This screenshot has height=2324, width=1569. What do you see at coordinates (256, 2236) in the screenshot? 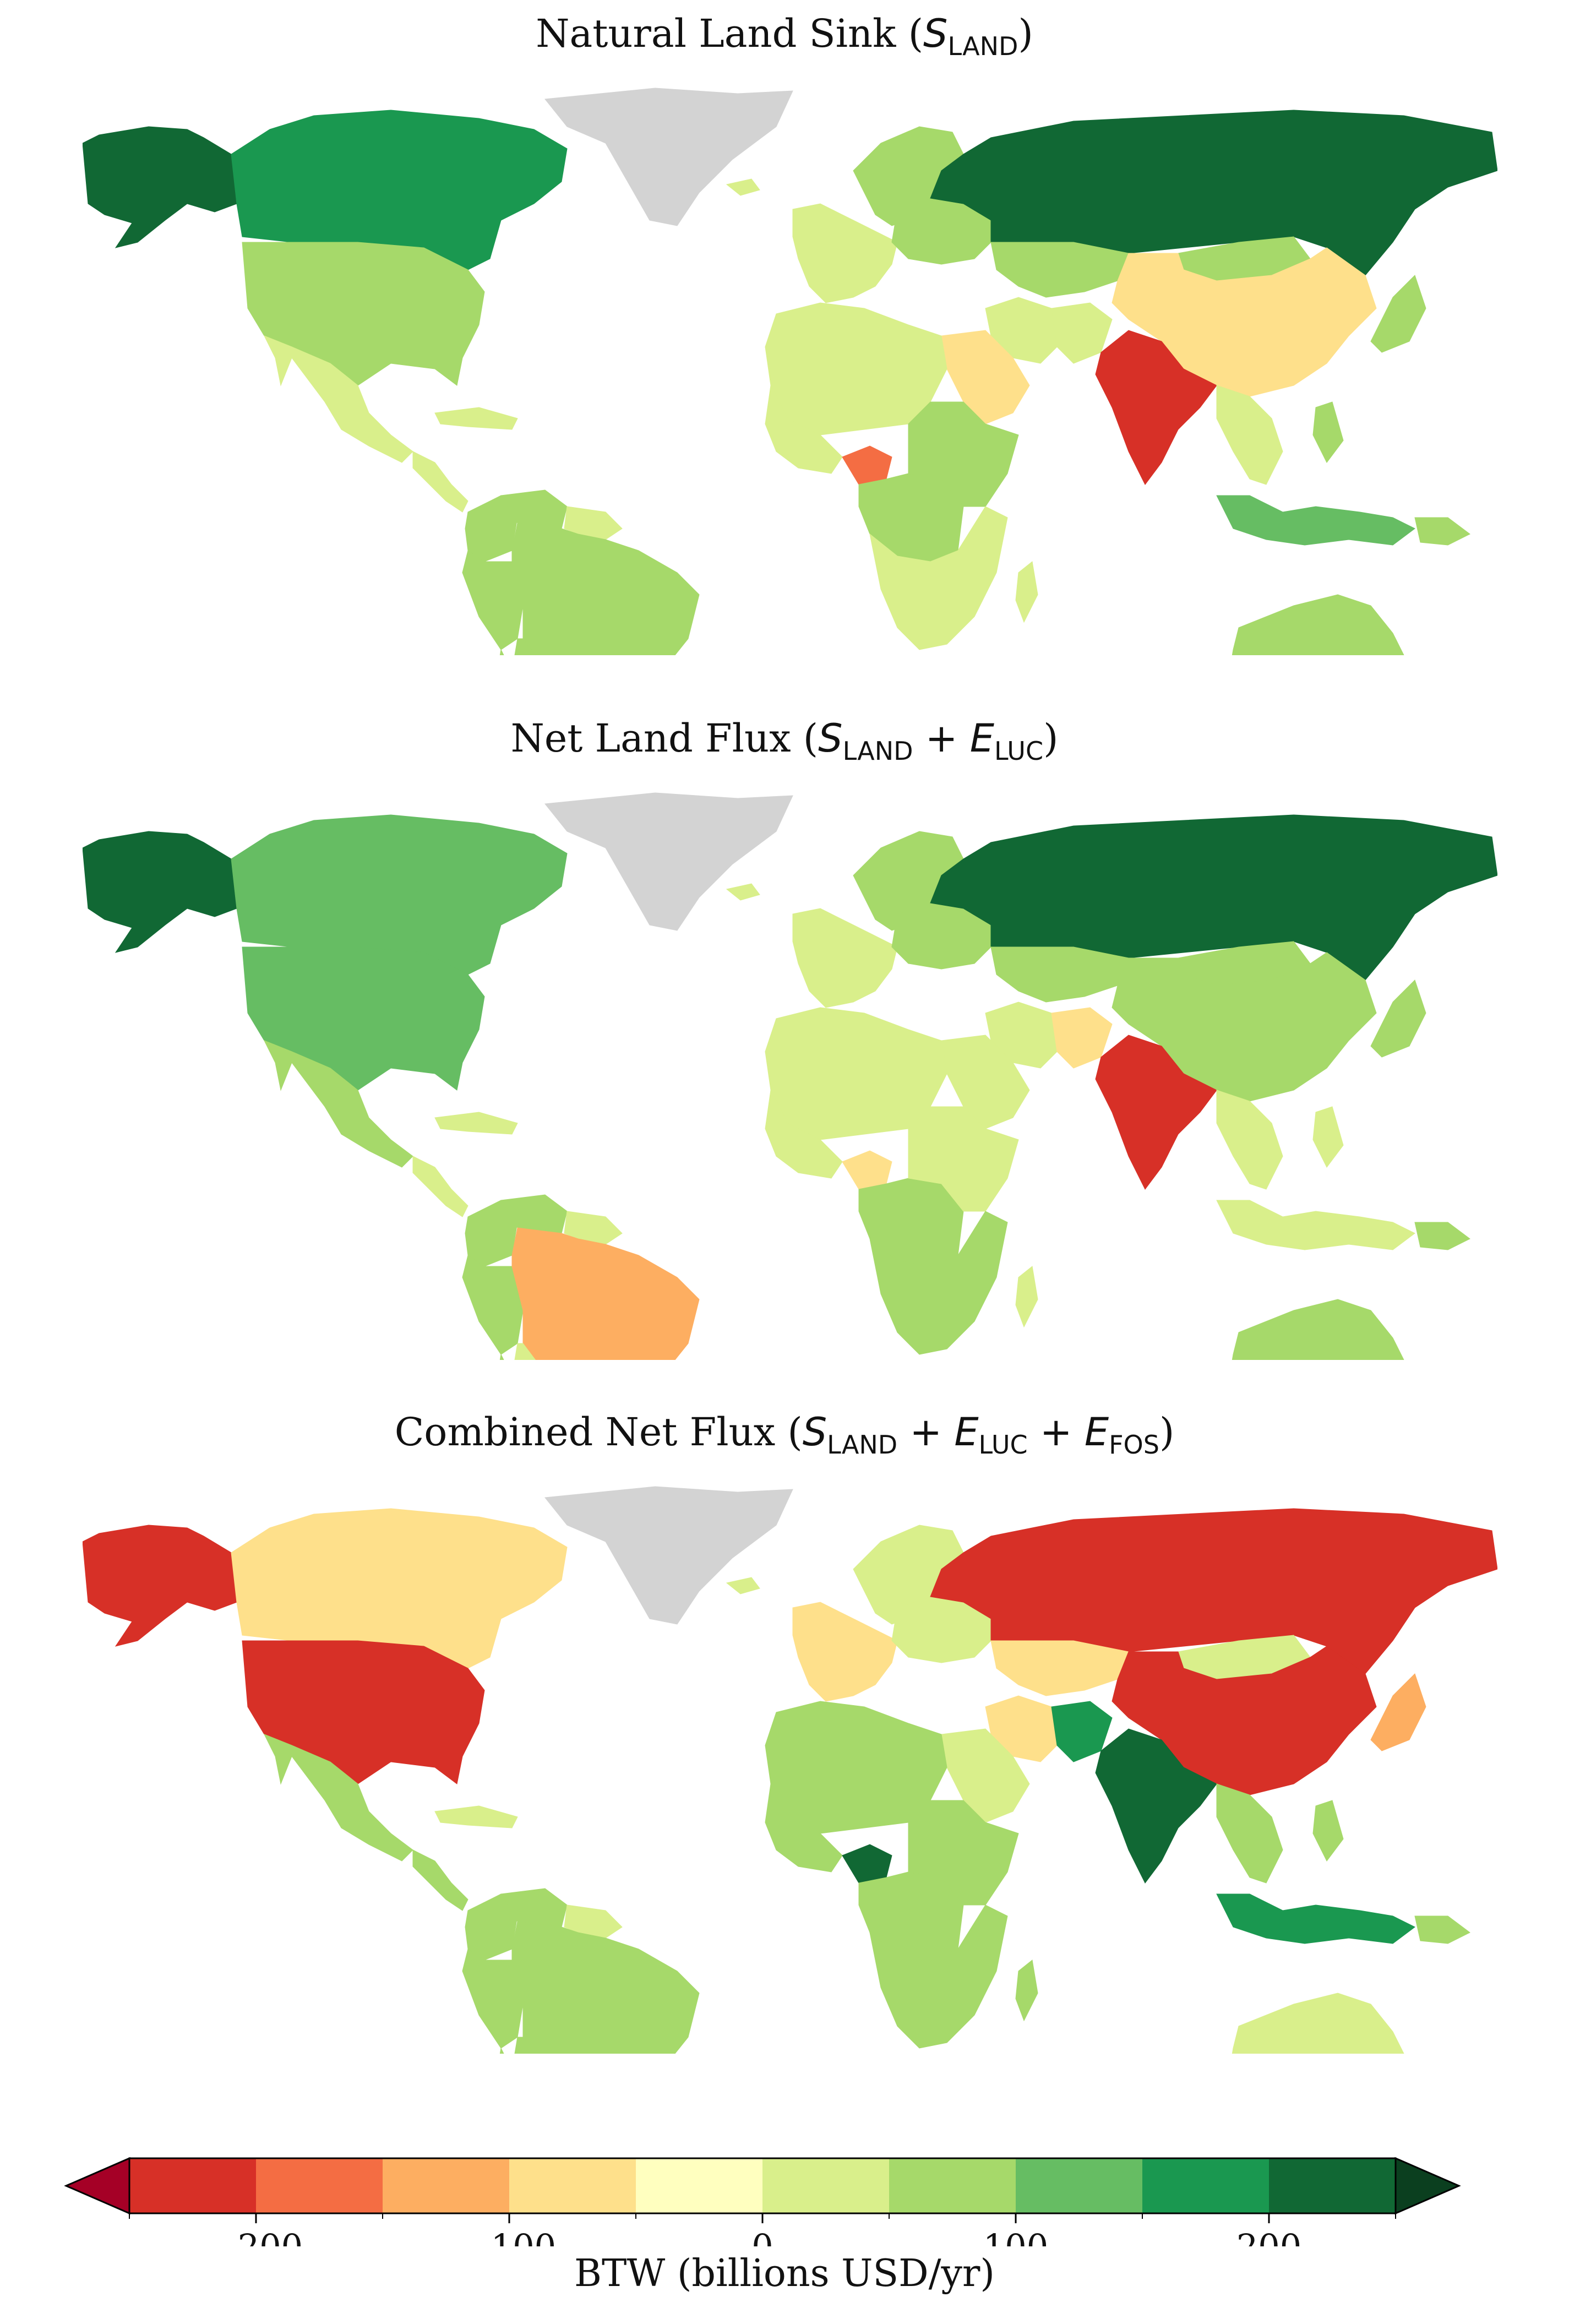
I see `colorbar-tick-label: −200` at bounding box center [256, 2236].